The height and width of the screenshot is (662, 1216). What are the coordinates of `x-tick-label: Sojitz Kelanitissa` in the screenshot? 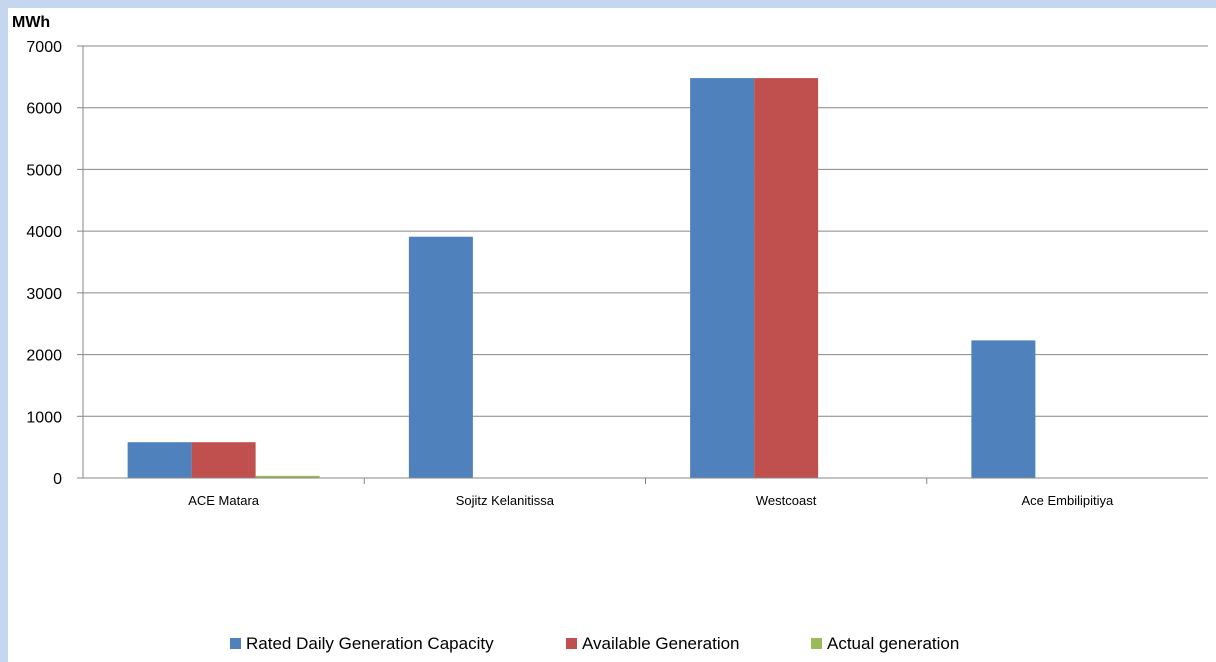 It's located at (505, 500).